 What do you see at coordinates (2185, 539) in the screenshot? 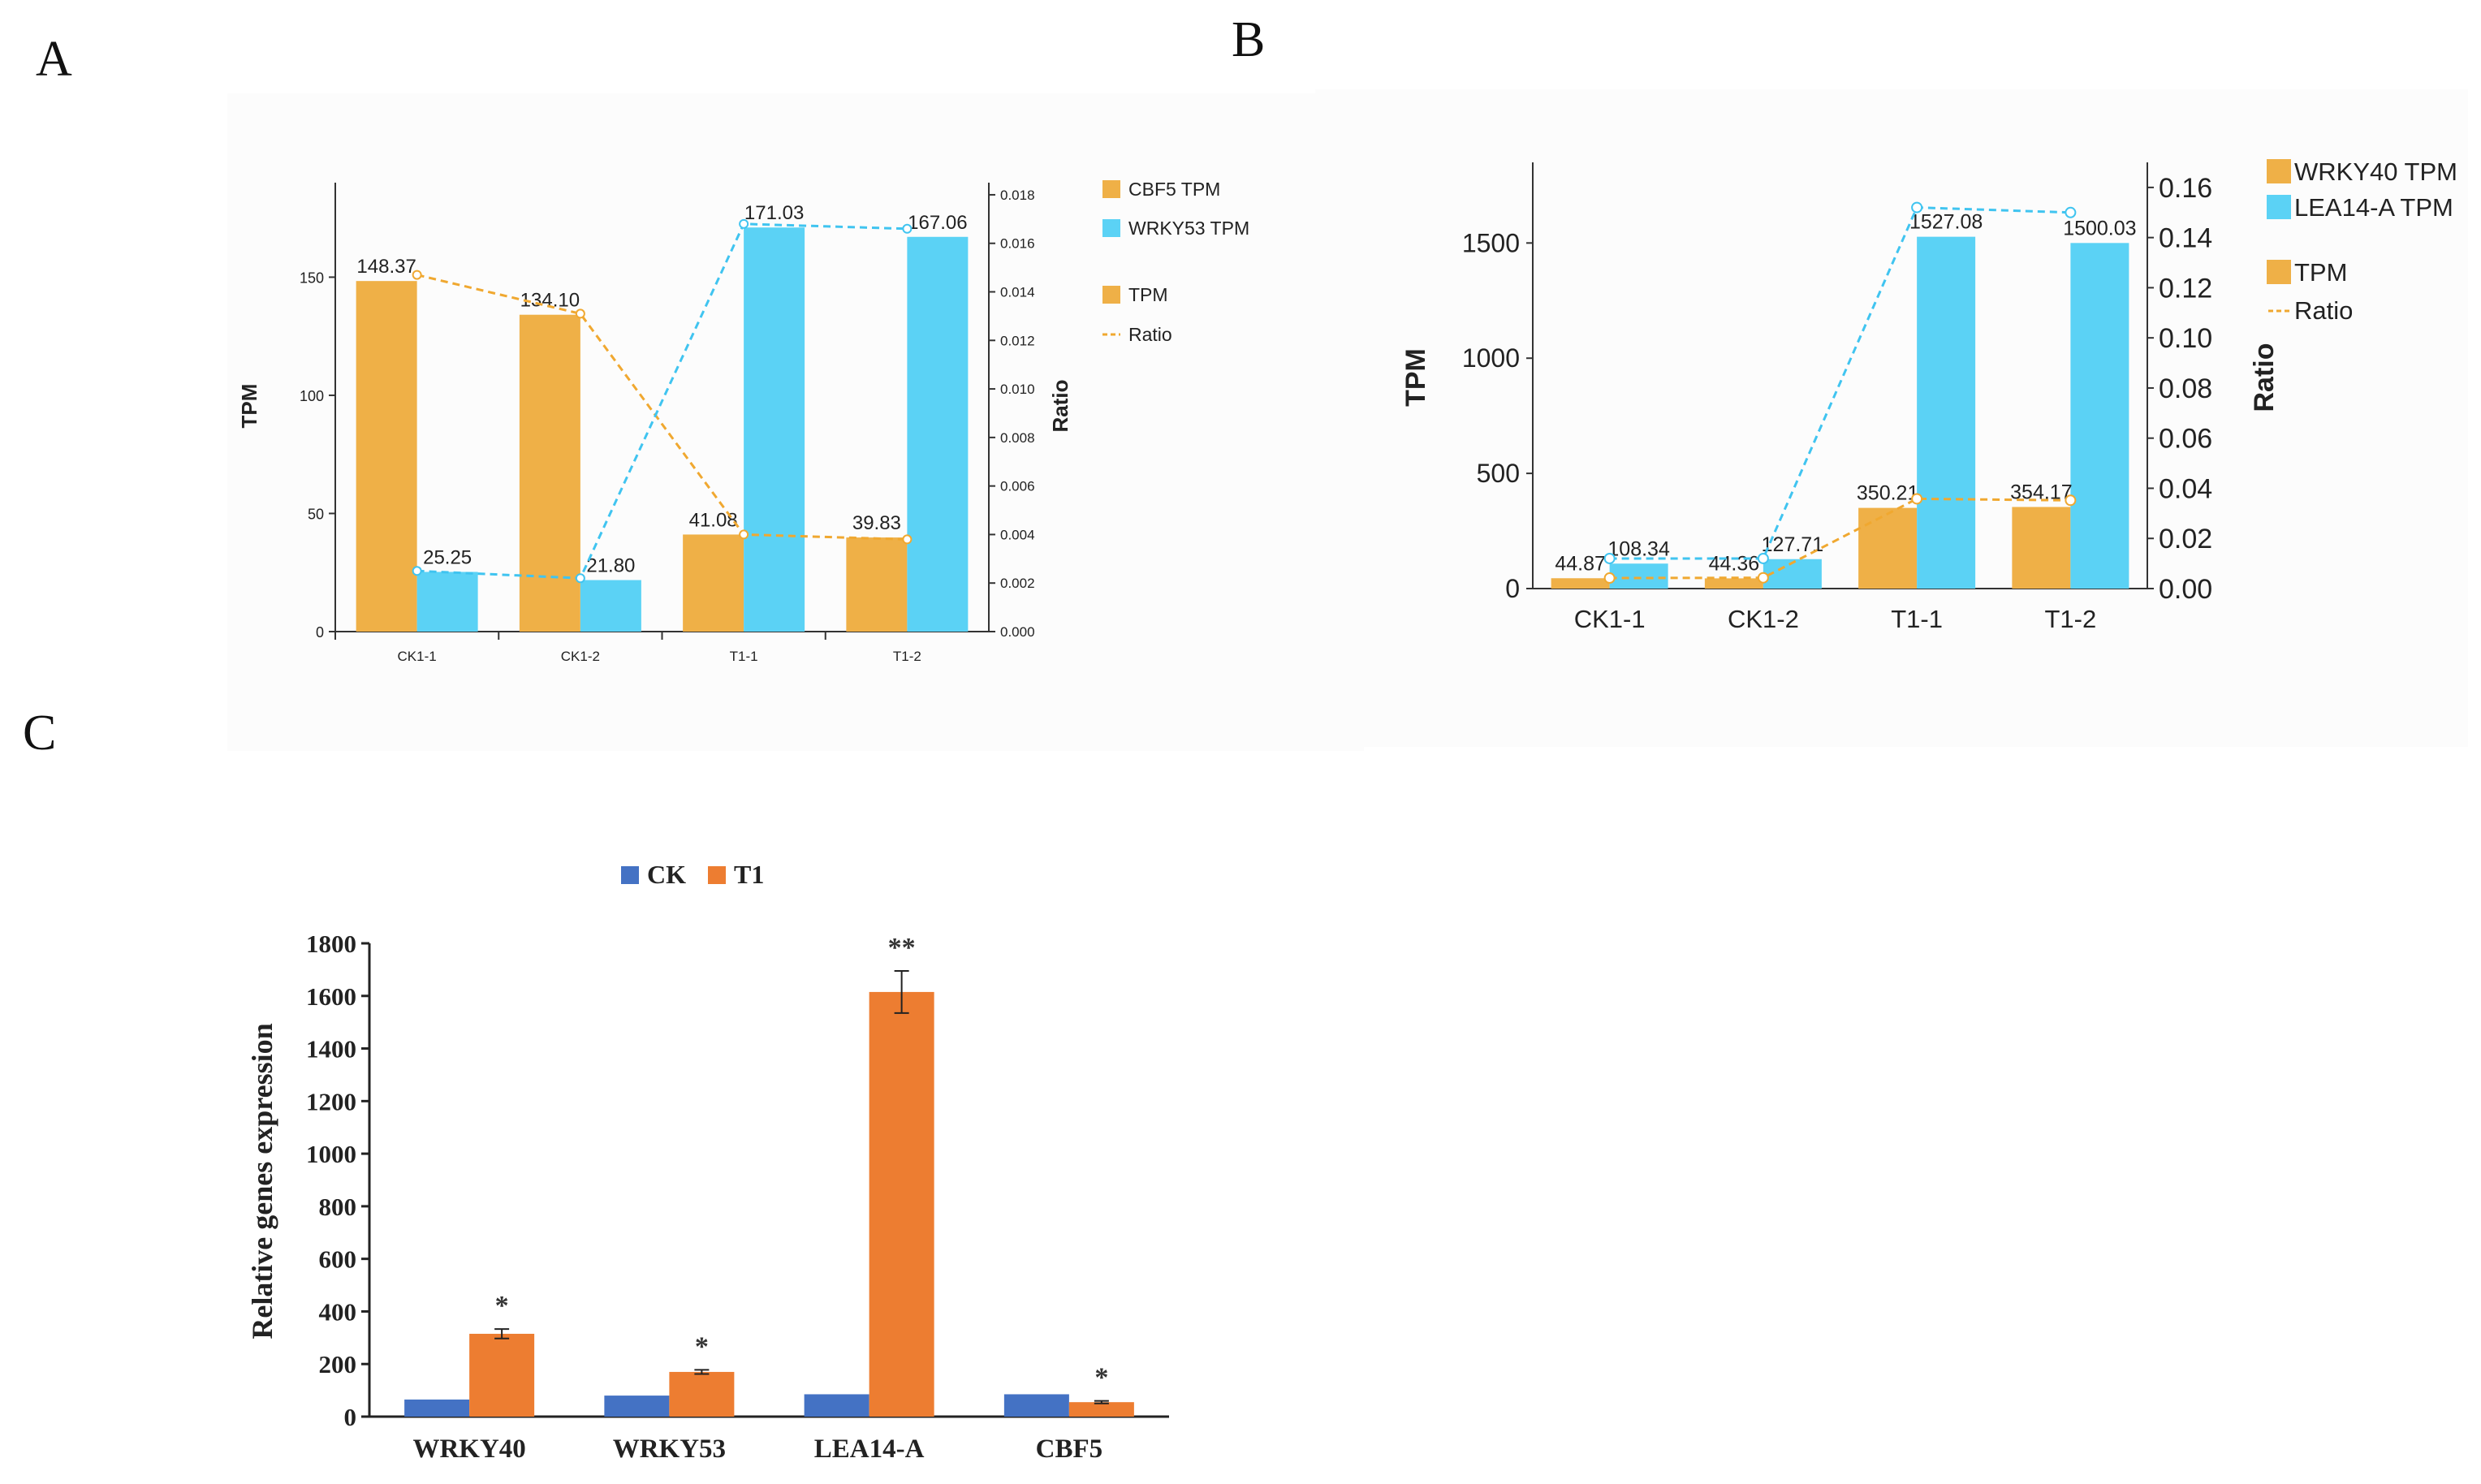
I see `y2-tick-label: 0.02` at bounding box center [2185, 539].